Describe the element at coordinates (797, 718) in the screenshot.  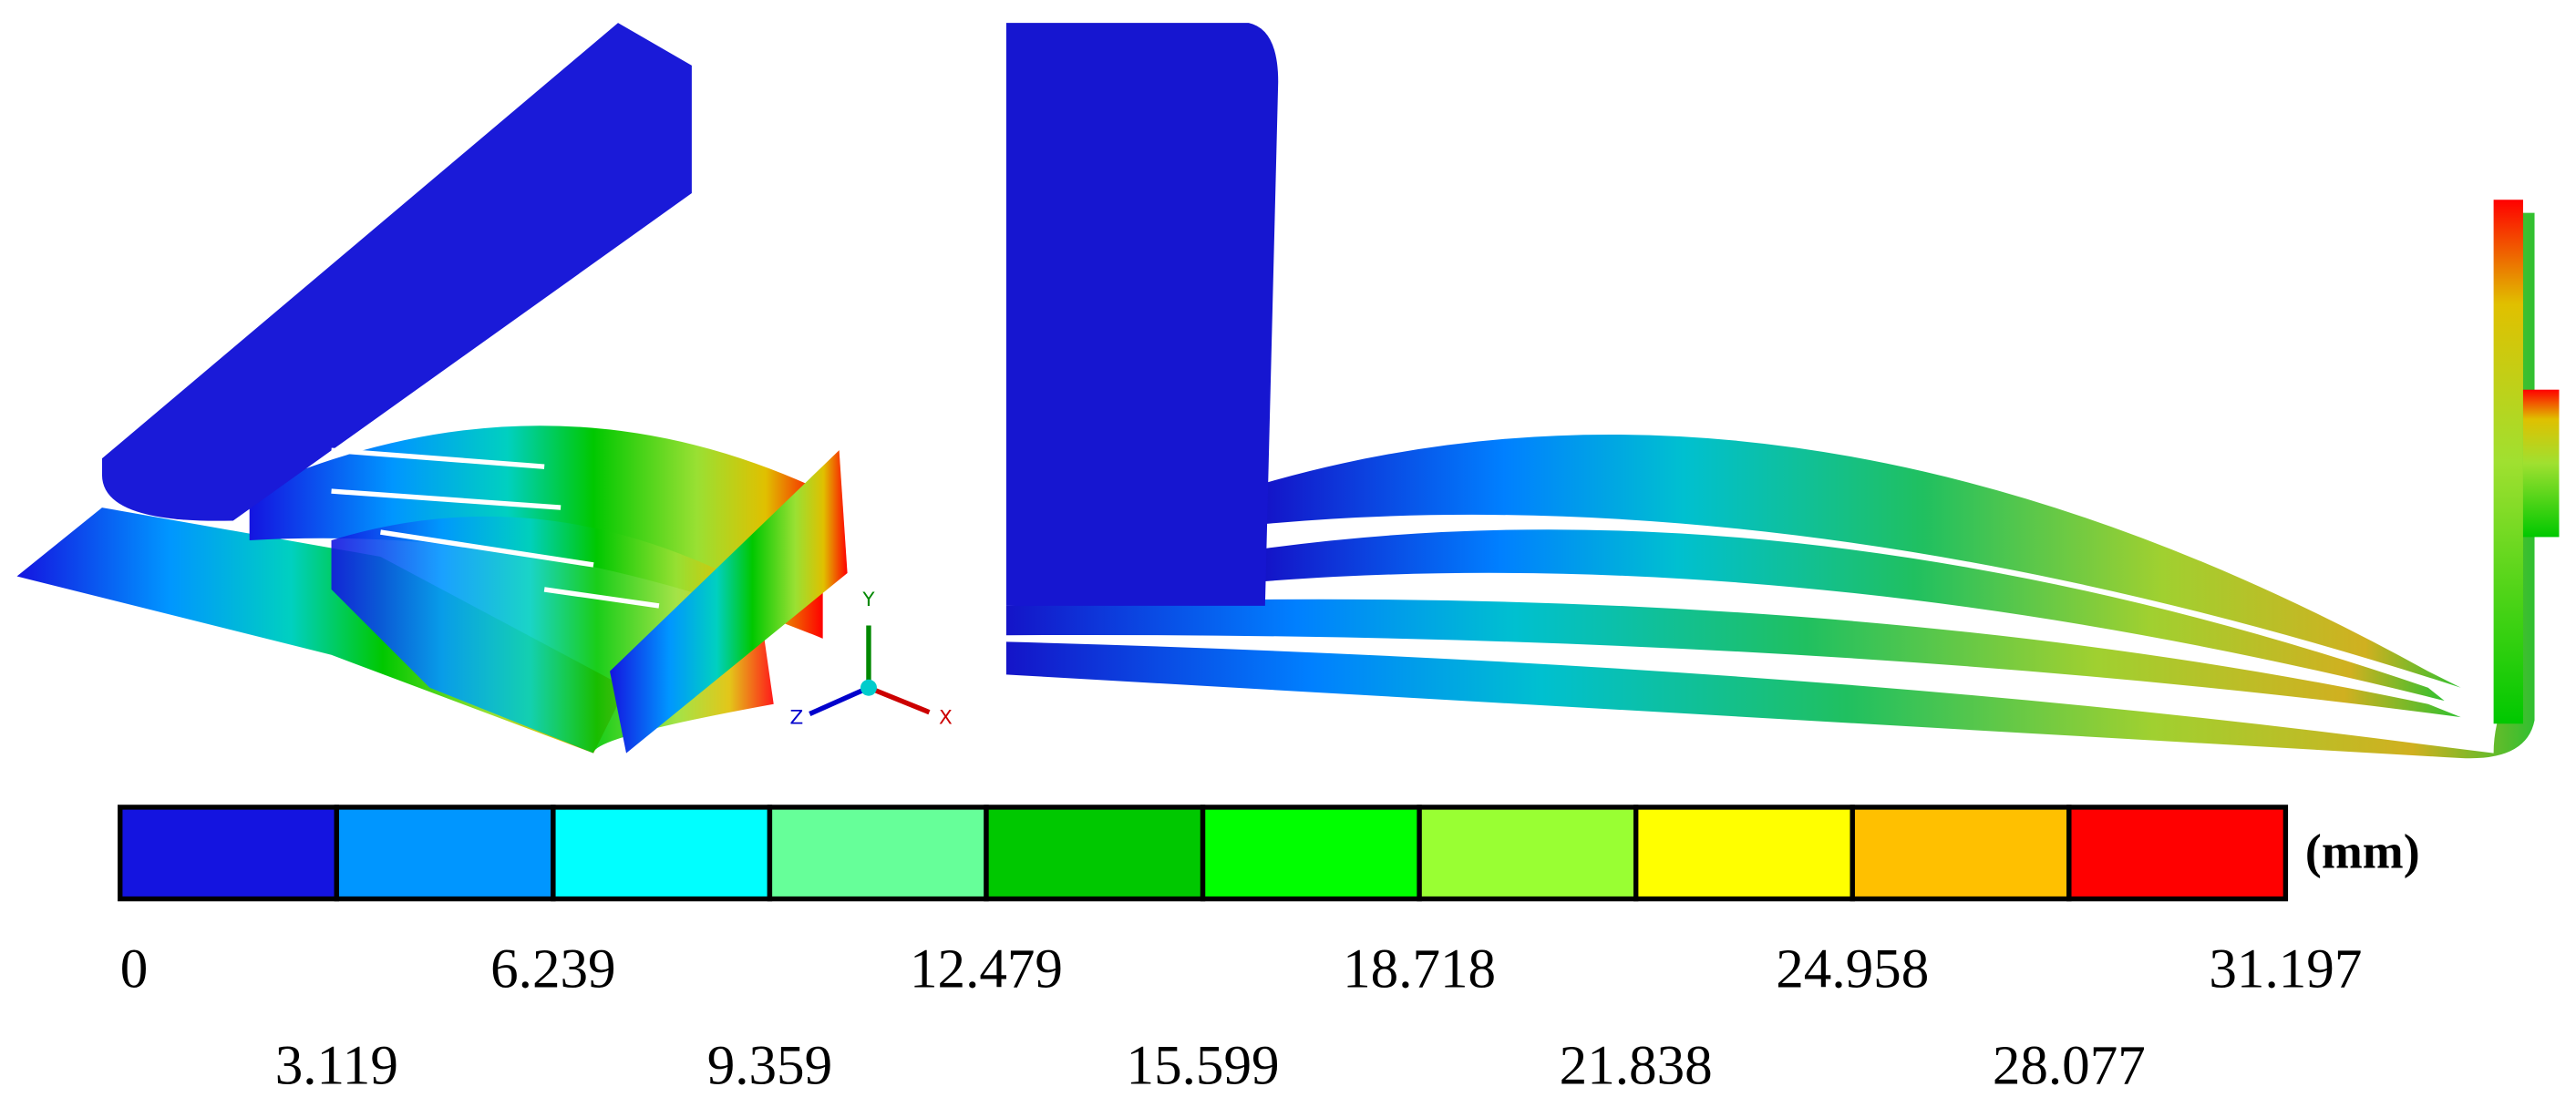
I see `z-label: Z` at that location.